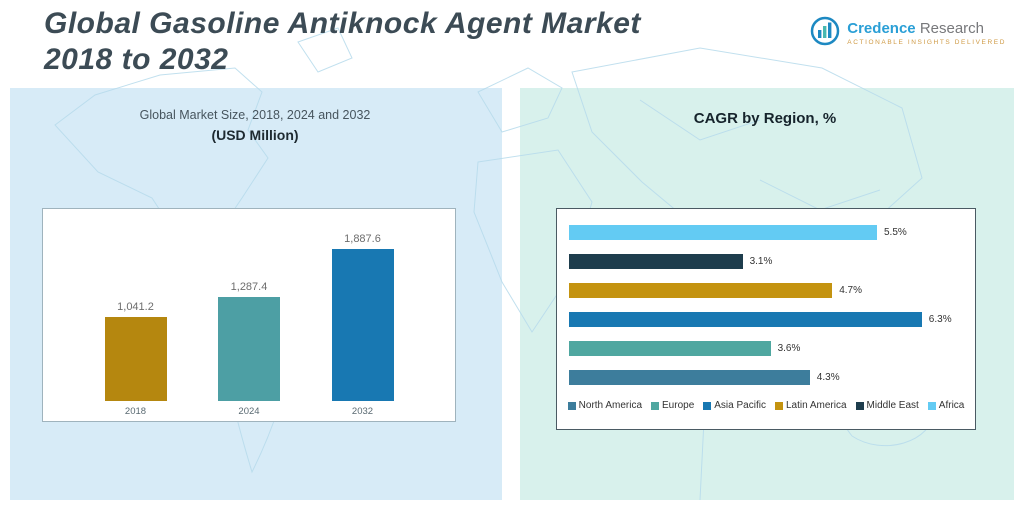  Describe the element at coordinates (249, 411) in the screenshot. I see `bar-category-label: 2024` at that location.